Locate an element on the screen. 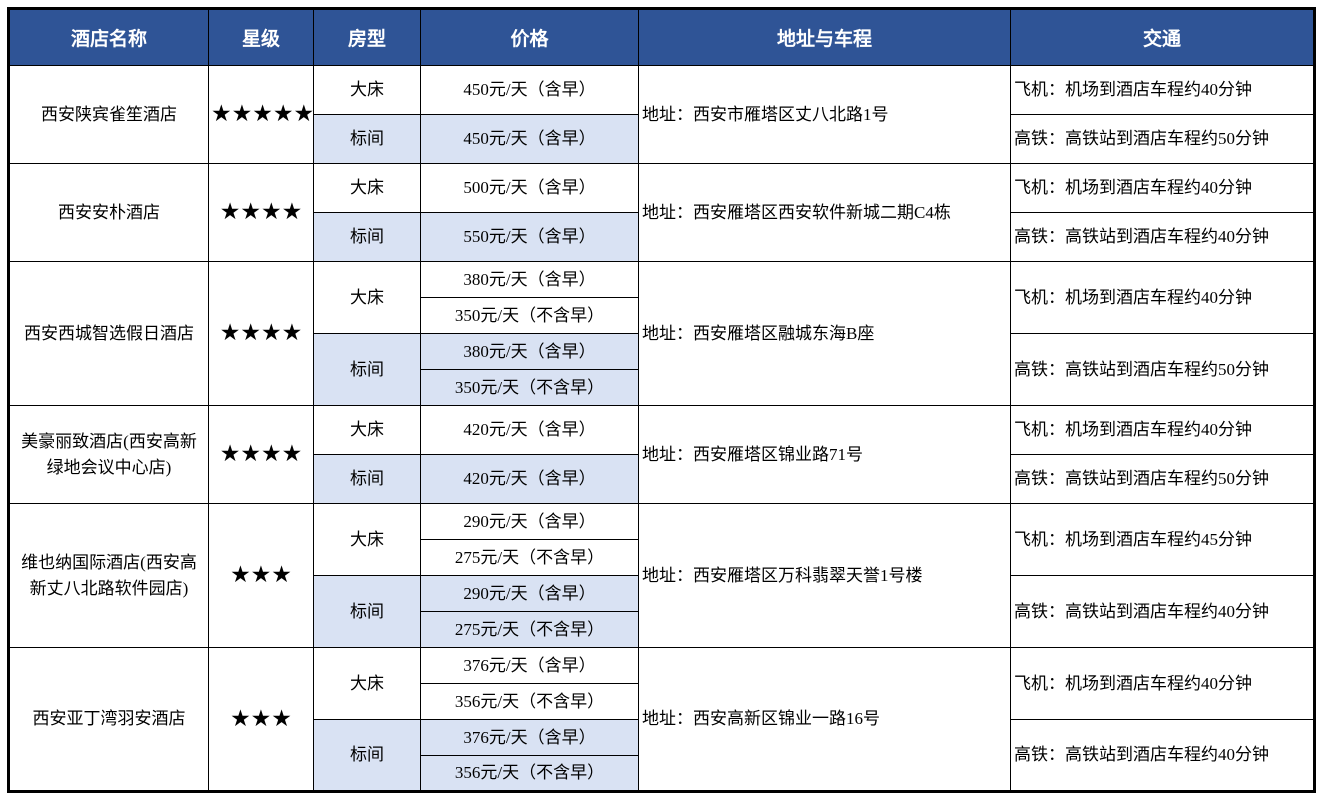  star-rating-cell: ★★★★★ is located at coordinates (261, 114).